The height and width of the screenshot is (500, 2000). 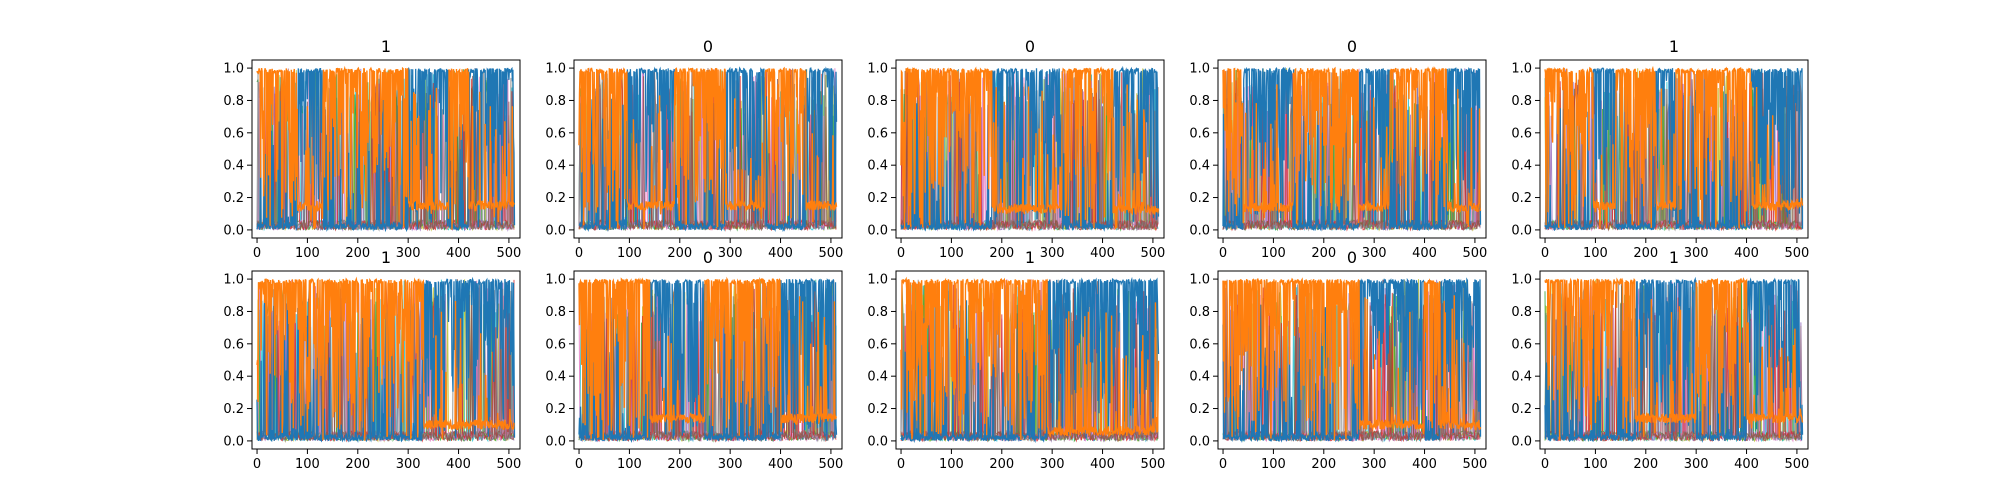 I want to click on subplot-3: 0 100 200 300 400 500 0.0 0.2 0.4 0.6 0.8 1.0 0, so click(x=1016, y=149).